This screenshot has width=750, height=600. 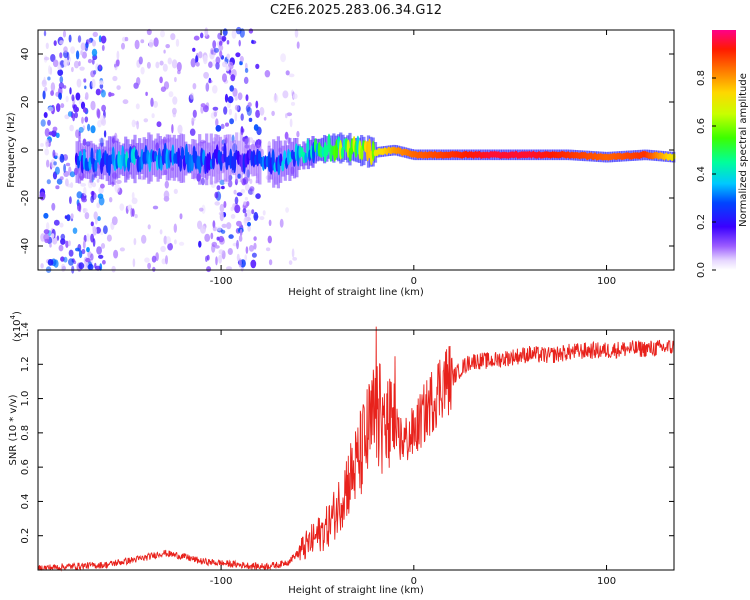 What do you see at coordinates (11, 150) in the screenshot?
I see `spectrogram-y-label: Frequency (Hz)` at bounding box center [11, 150].